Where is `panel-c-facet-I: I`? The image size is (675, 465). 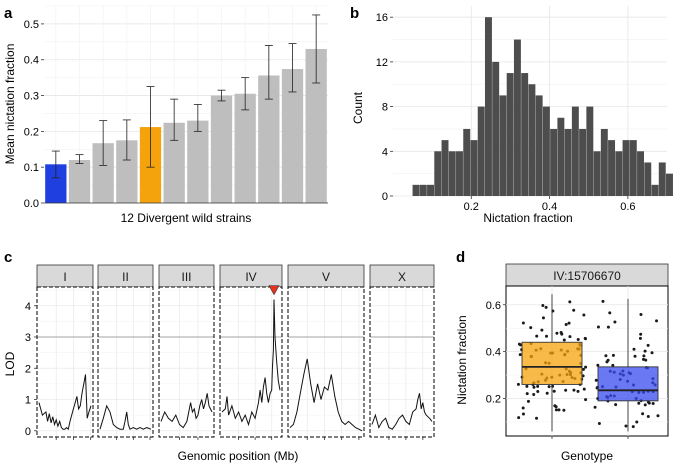 panel-c-facet-I: I is located at coordinates (65, 352).